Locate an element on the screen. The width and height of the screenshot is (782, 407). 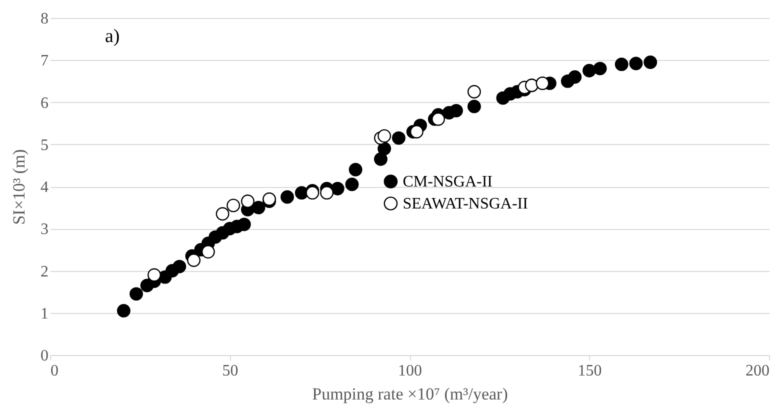
annotation: a) is located at coordinates (112, 36).